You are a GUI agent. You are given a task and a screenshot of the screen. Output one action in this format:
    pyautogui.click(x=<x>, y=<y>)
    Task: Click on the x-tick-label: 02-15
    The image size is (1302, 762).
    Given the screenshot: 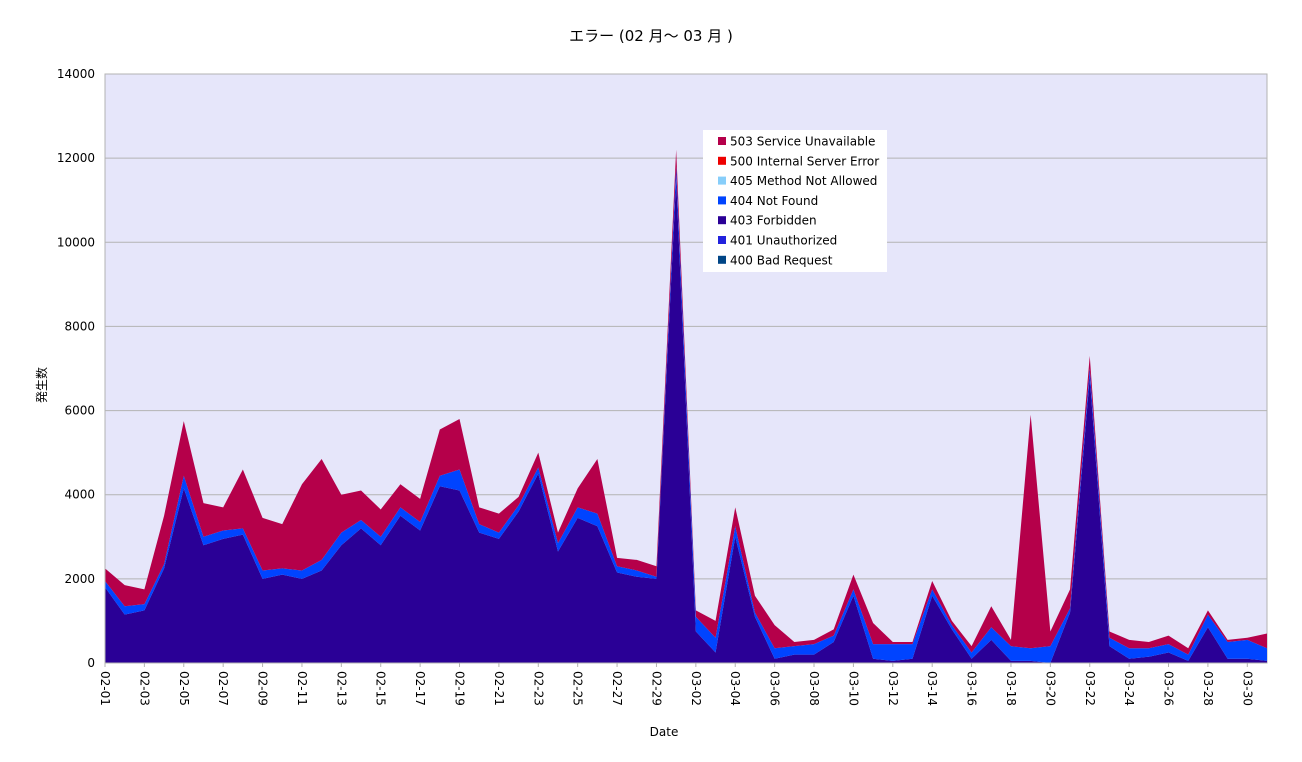 What is the action you would take?
    pyautogui.click(x=381, y=688)
    